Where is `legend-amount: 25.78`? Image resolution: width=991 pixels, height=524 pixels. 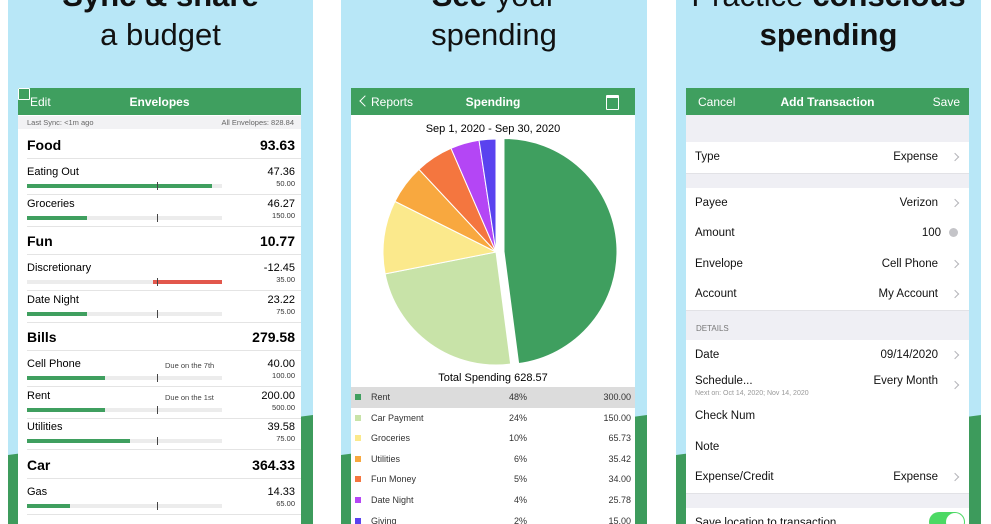 legend-amount: 25.78 is located at coordinates (619, 500).